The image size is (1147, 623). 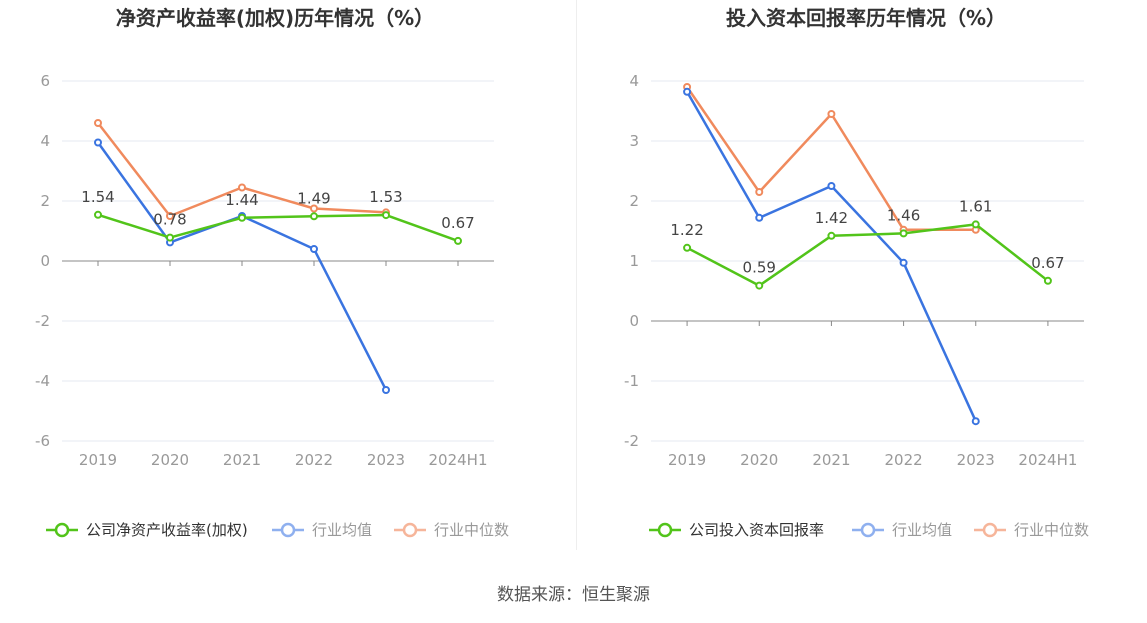 What do you see at coordinates (686, 230) in the screenshot?
I see `data-label: 1.22` at bounding box center [686, 230].